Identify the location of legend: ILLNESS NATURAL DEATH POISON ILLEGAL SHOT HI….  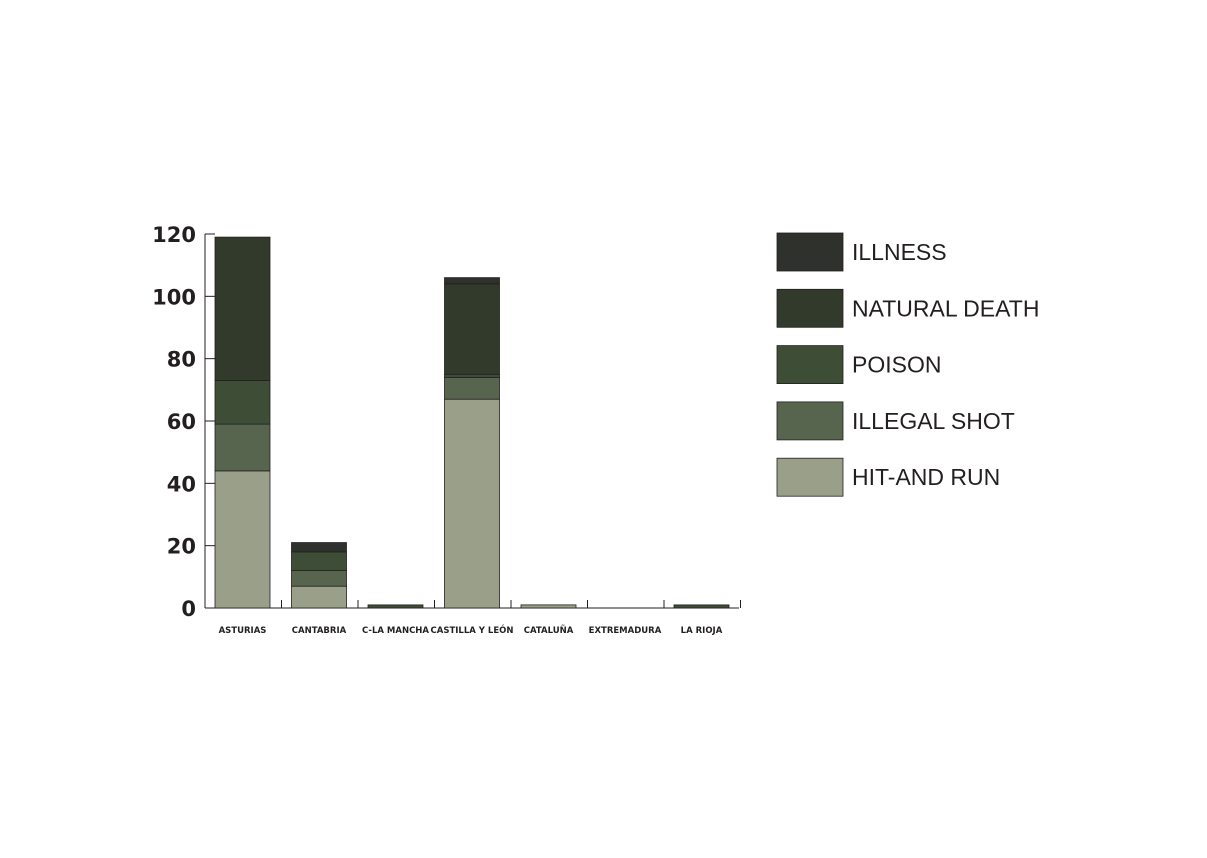
(907, 364).